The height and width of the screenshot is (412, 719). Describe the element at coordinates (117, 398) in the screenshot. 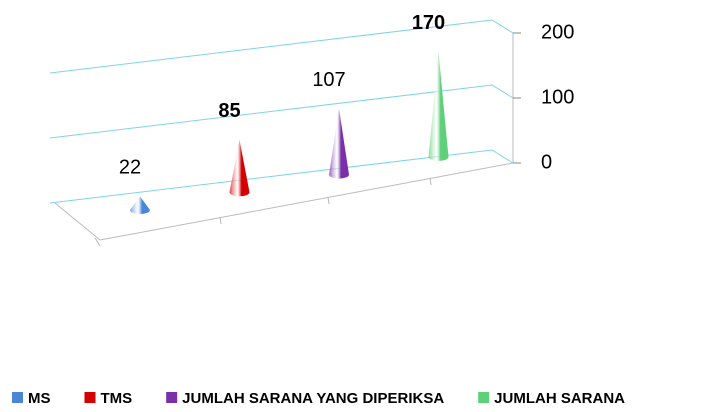

I see `legend-label: TMS` at that location.